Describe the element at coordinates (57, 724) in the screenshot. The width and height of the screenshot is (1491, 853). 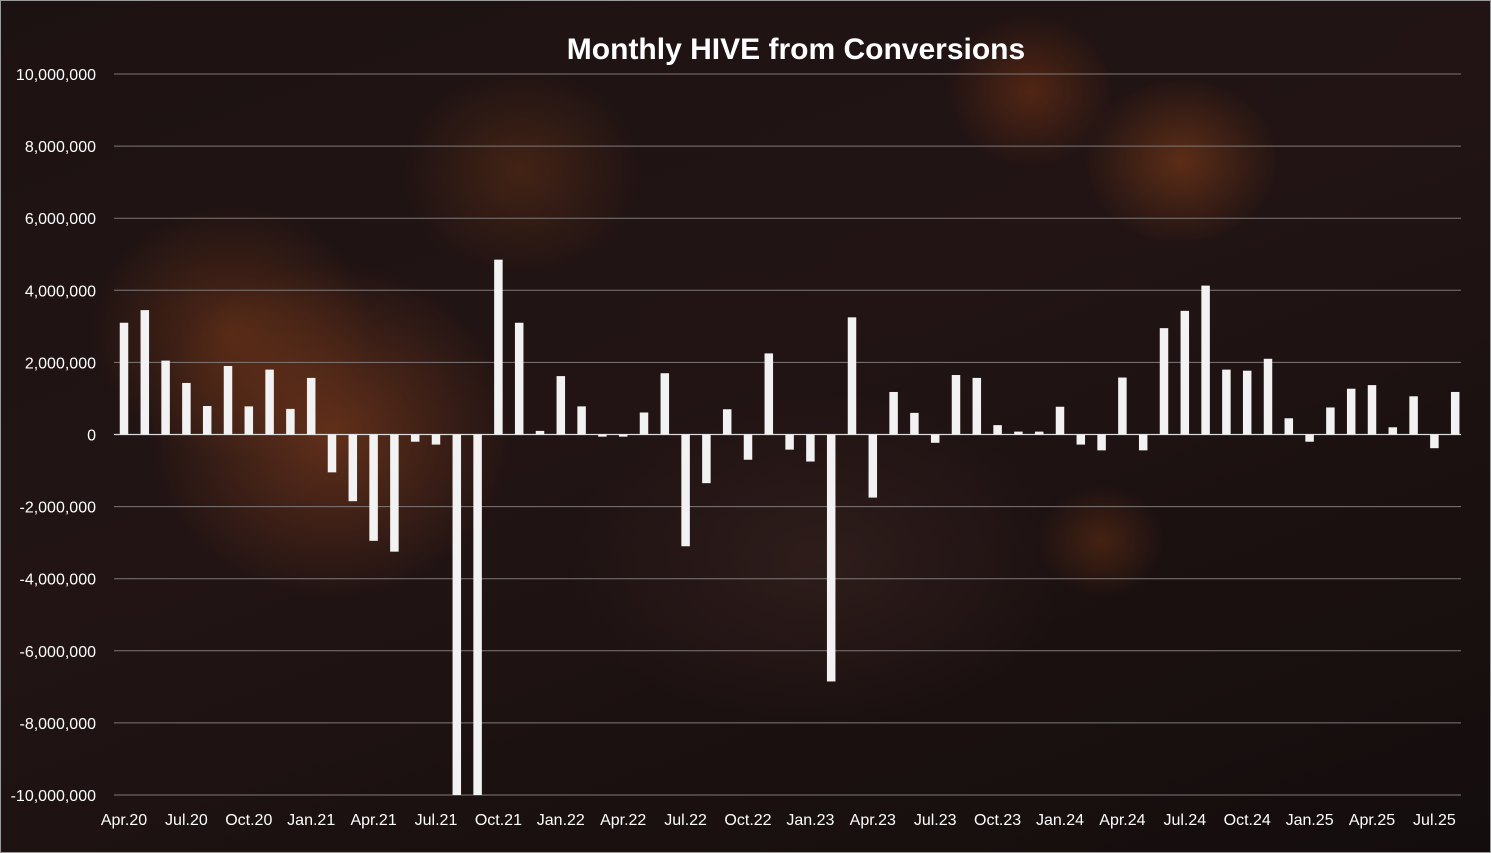
I see `y-tick-label: -8,000,000` at that location.